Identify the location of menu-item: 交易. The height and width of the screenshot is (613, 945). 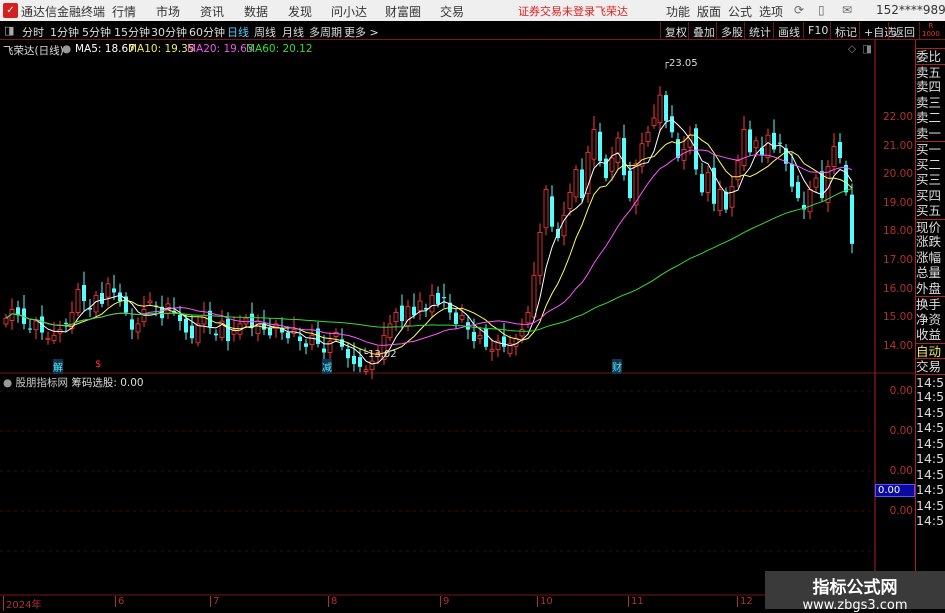
(452, 12).